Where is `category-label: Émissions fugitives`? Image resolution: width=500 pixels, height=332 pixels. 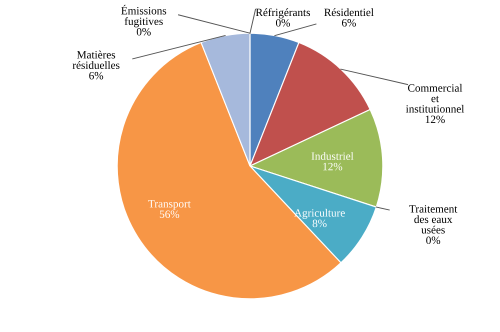 category-label: Émissions fugitives is located at coordinates (143, 16).